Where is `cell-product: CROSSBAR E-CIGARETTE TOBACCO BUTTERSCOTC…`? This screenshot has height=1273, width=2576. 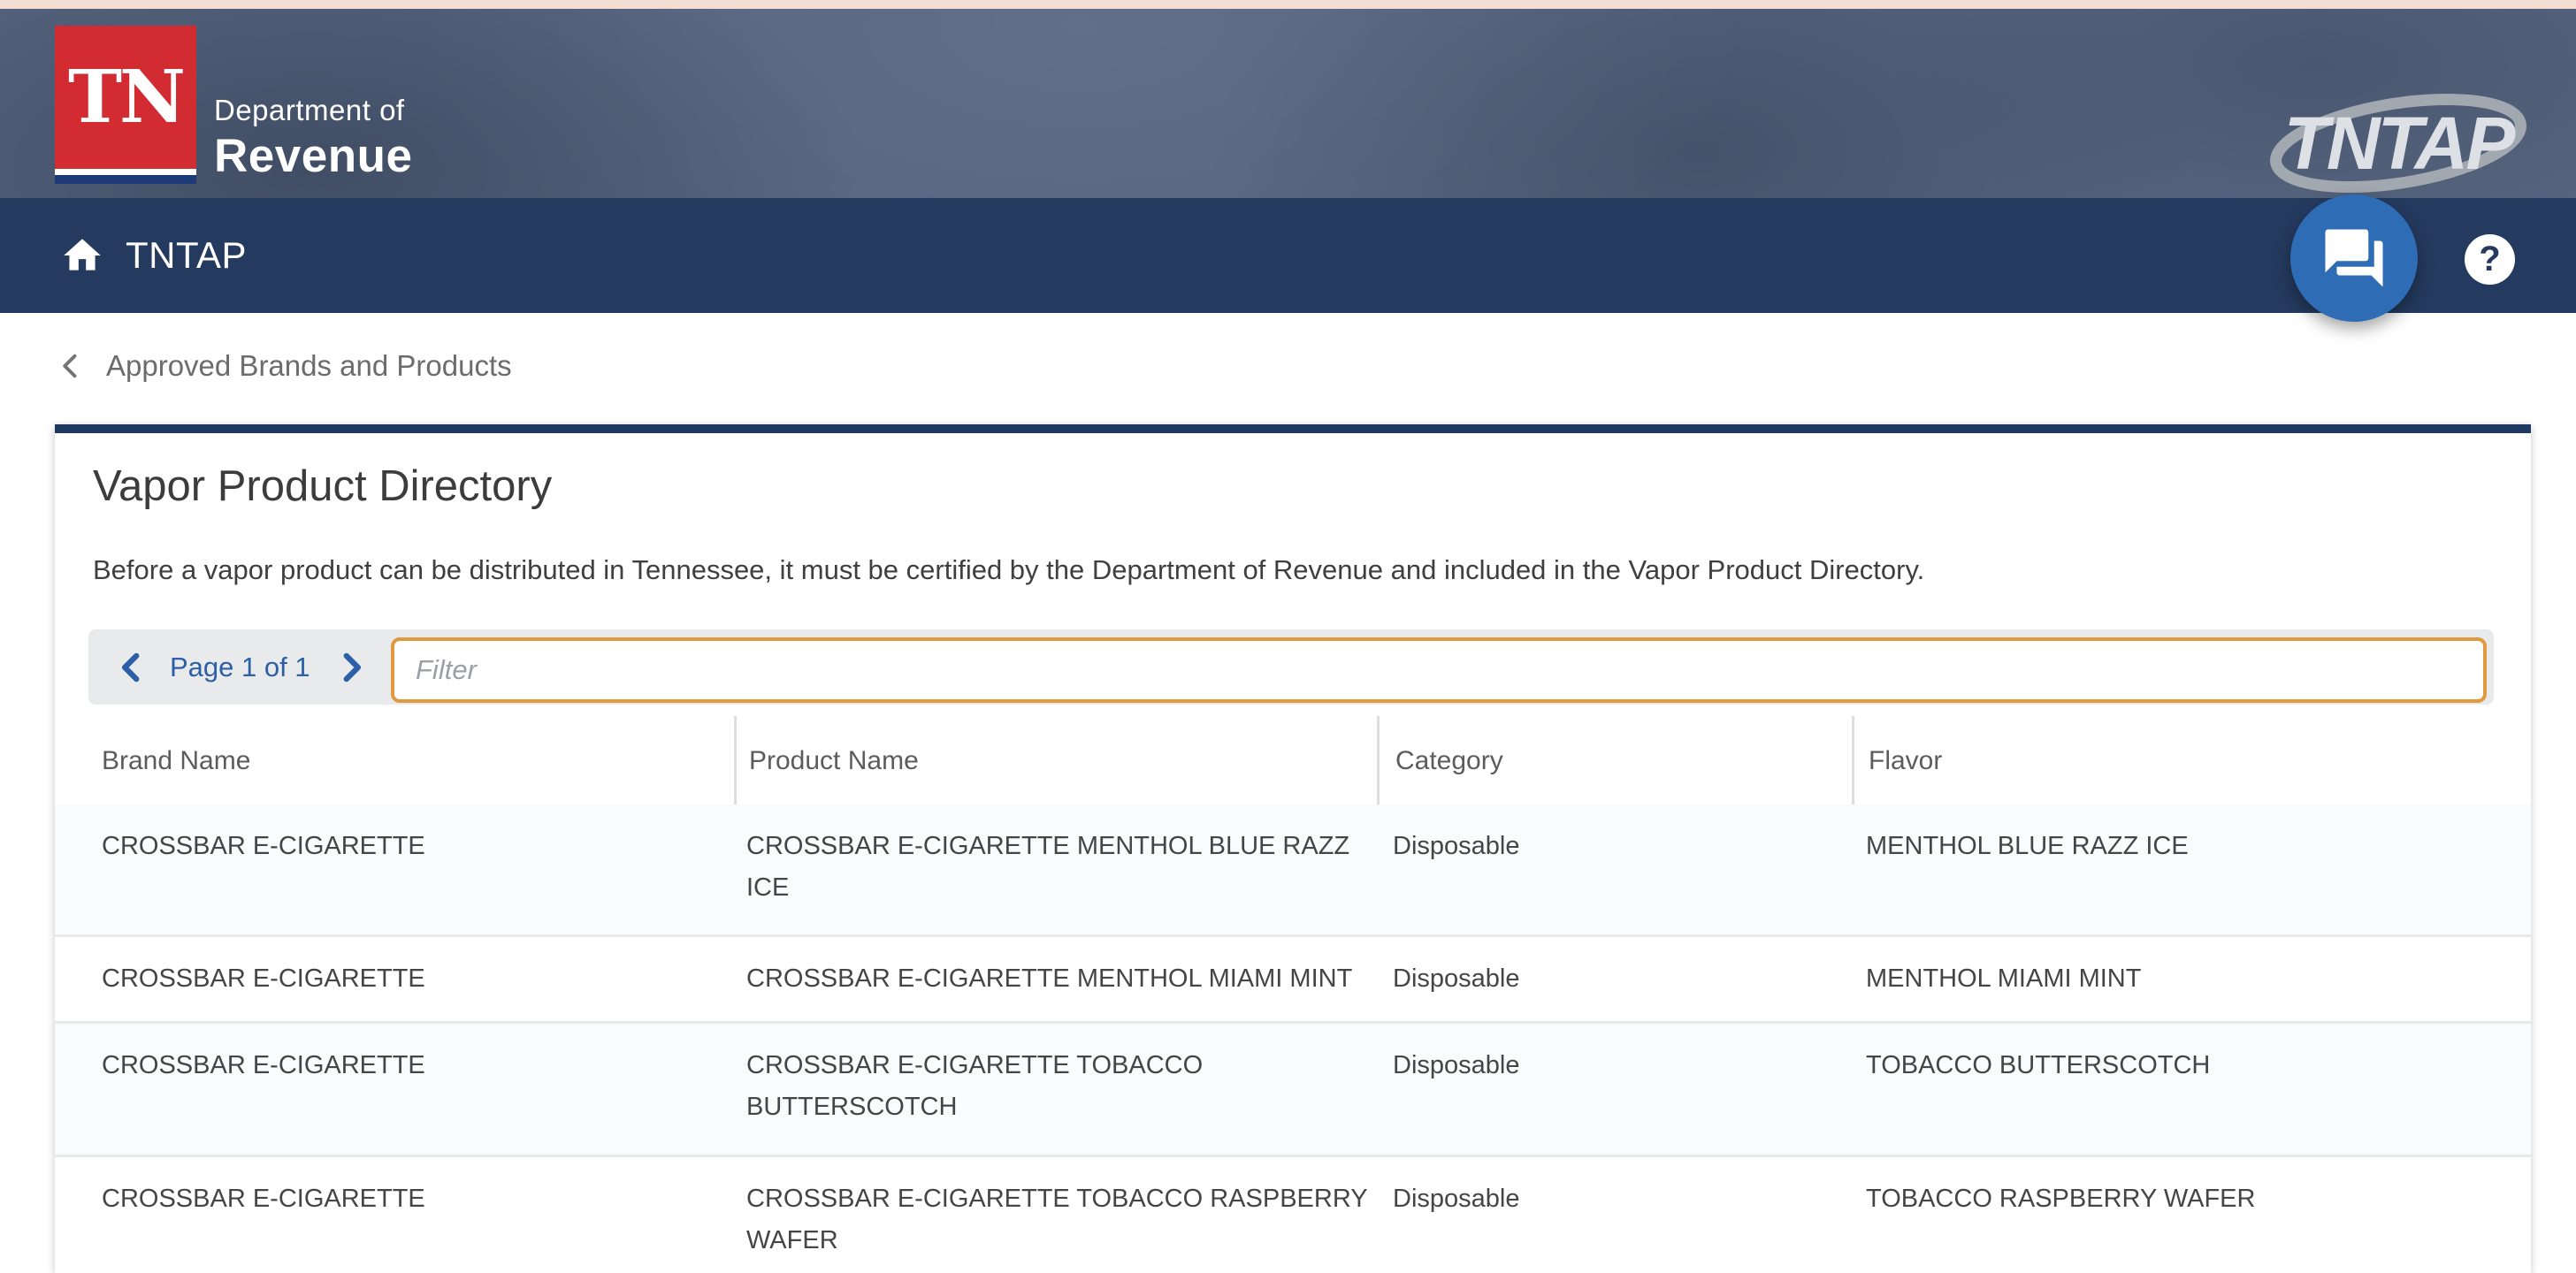
cell-product: CROSSBAR E-CIGARETTE TOBACCO BUTTERSCOTC… is located at coordinates (975, 1086).